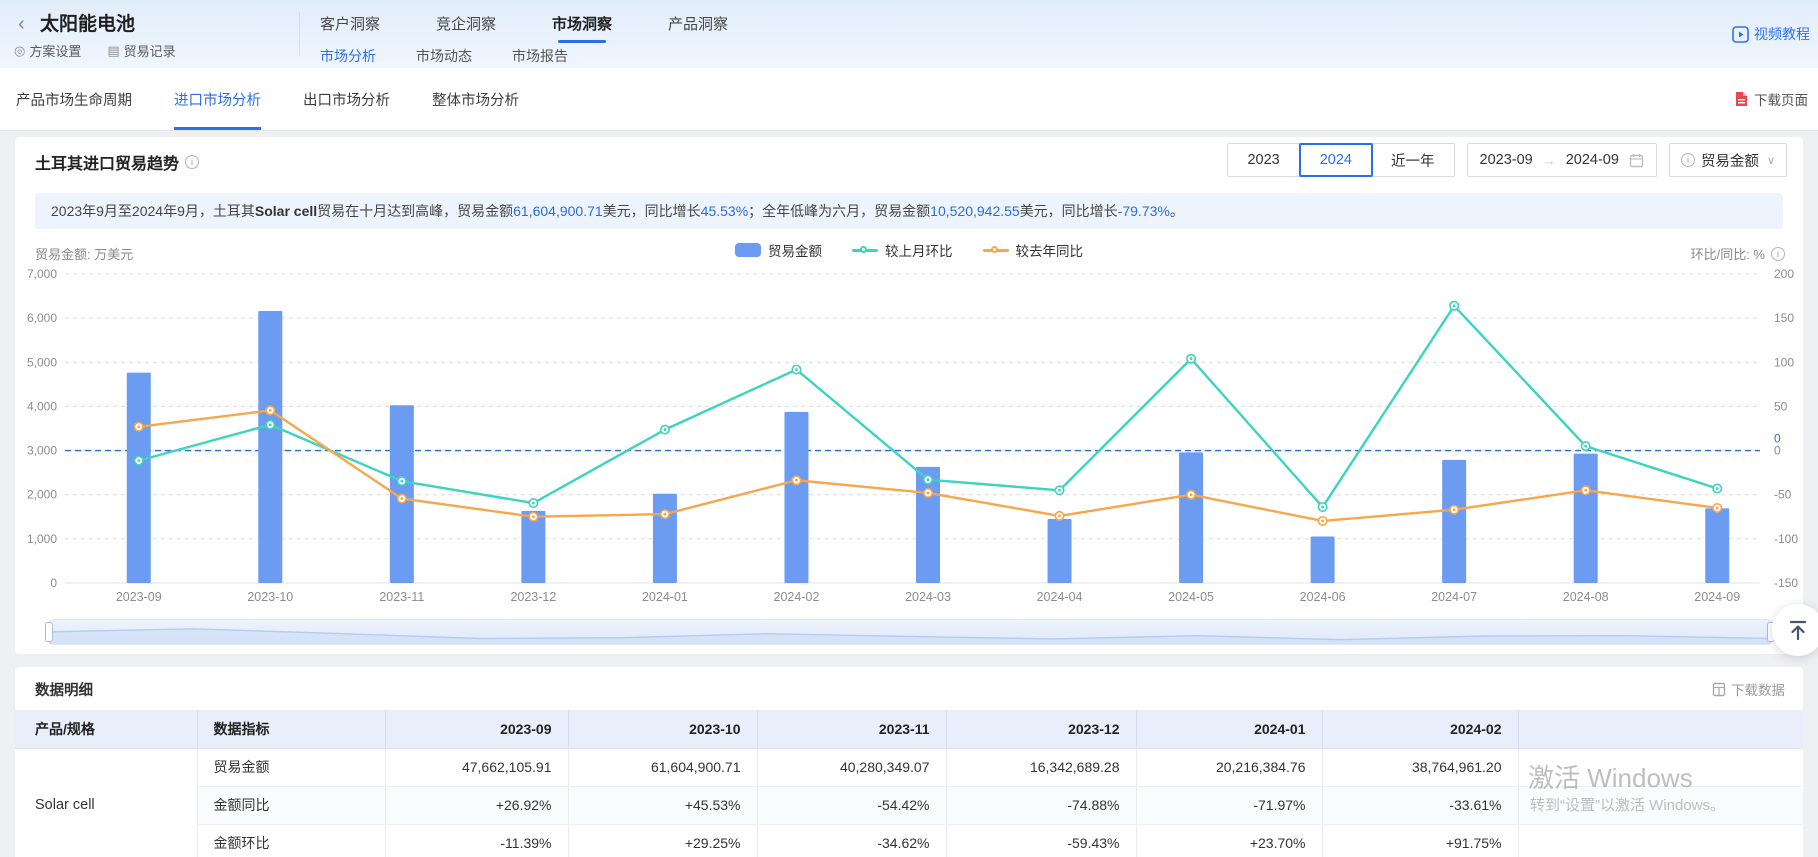  What do you see at coordinates (47, 50) in the screenshot?
I see `scheme-settings-link: ◎ 方案设置` at bounding box center [47, 50].